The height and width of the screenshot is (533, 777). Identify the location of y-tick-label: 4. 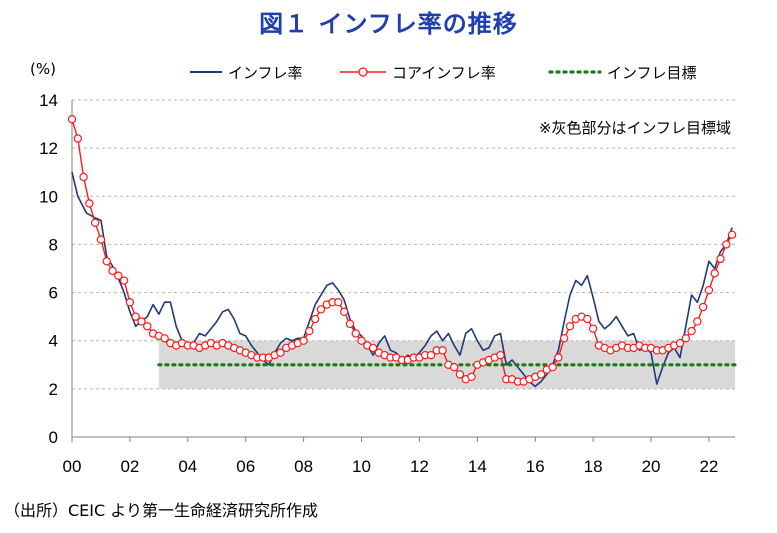
(53, 341).